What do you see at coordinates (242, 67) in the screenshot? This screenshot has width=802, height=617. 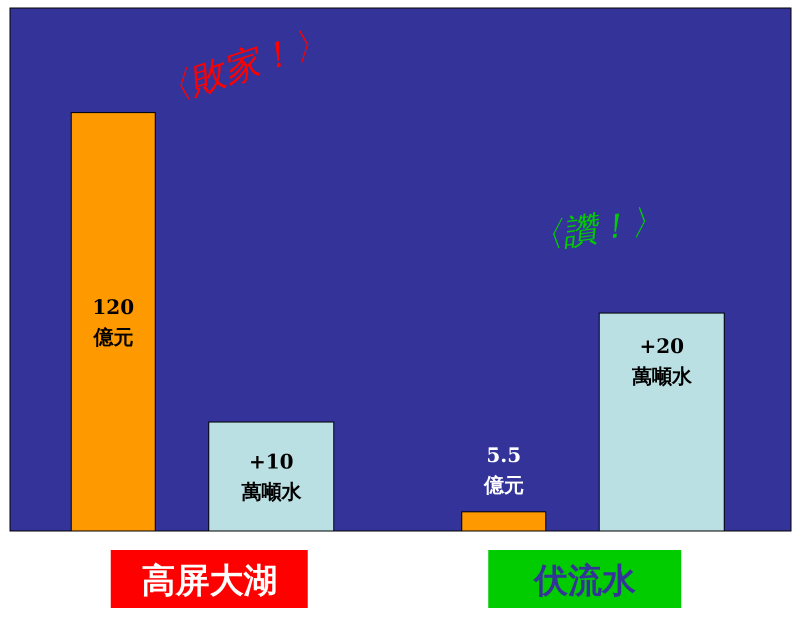 I see `annotation: 〈敗家！〉` at bounding box center [242, 67].